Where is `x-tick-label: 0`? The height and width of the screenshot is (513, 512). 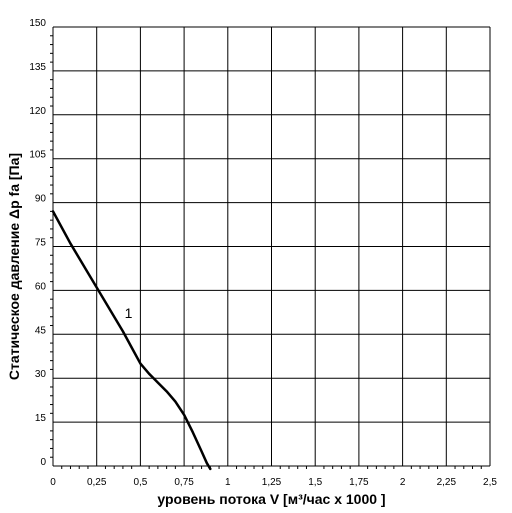
x-tick-label: 0 is located at coordinates (53, 482).